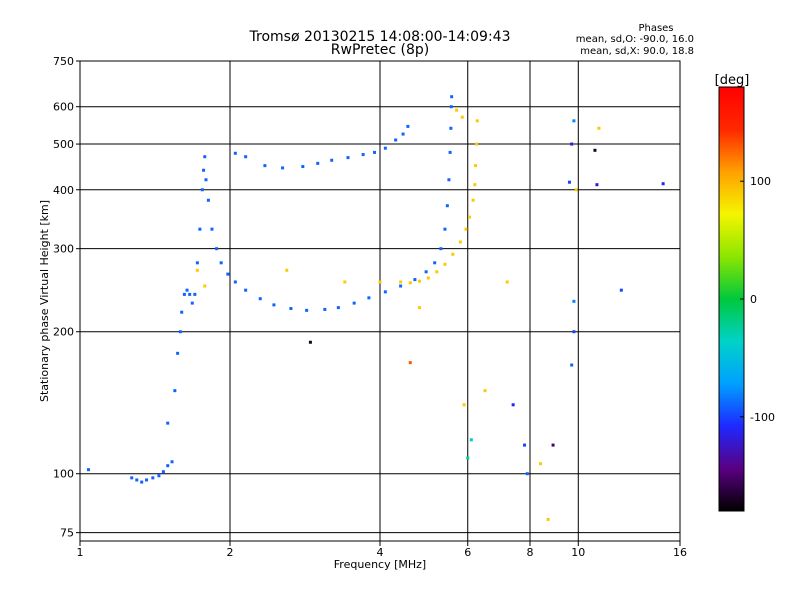 Image resolution: width=800 pixels, height=600 pixels. What do you see at coordinates (655, 28) in the screenshot?
I see `legend-title: Phases` at bounding box center [655, 28].